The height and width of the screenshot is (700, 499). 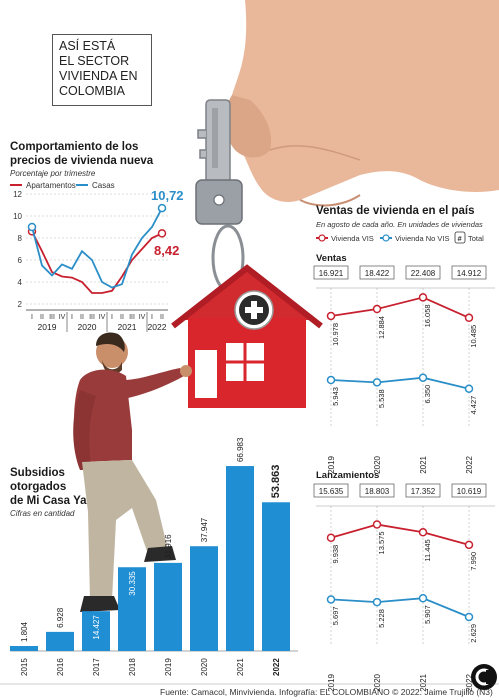 What do you see at coordinates (377, 682) in the screenshot?
I see `panel-year-label: 2020` at bounding box center [377, 682].